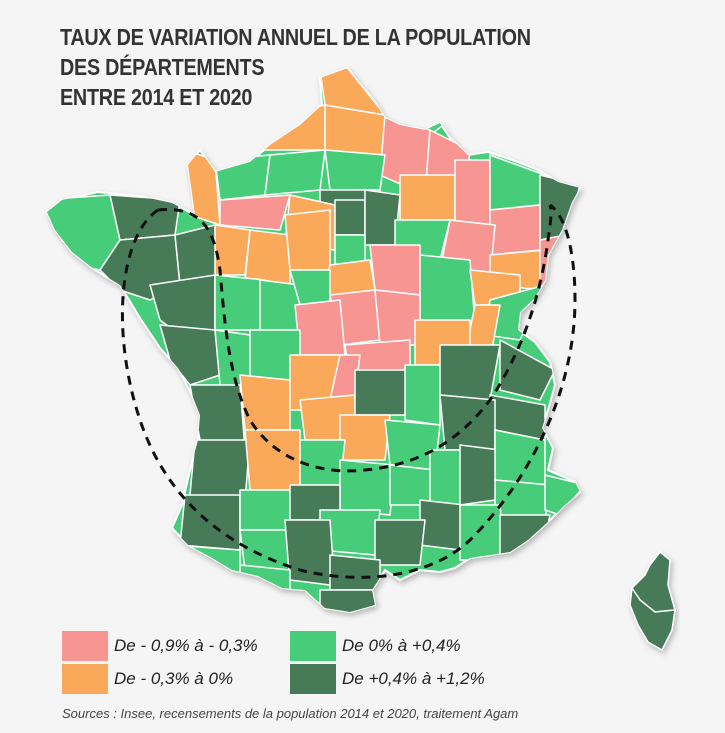  What do you see at coordinates (482, 532) in the screenshot?
I see `department-vaucluse-bouches-du-rhone` at bounding box center [482, 532].